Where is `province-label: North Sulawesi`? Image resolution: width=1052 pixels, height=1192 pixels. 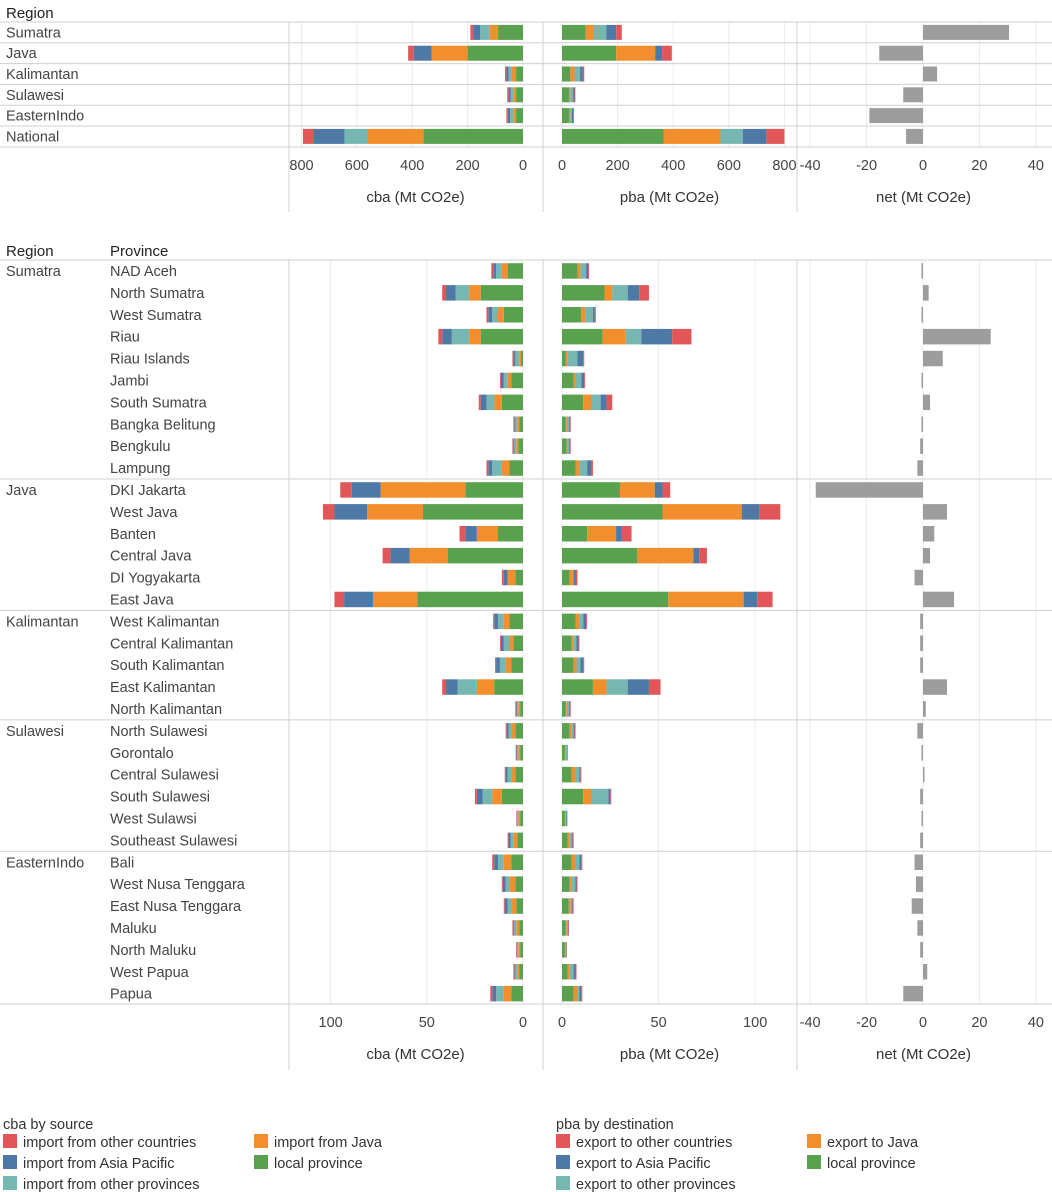
province-label: North Sulawesi is located at coordinates (159, 732).